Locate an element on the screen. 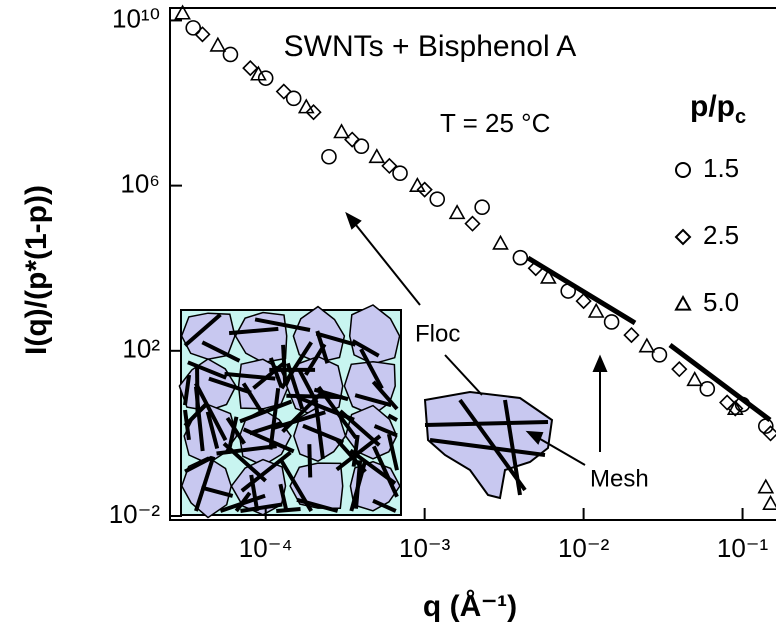 The height and width of the screenshot is (630, 776). floc-sticks is located at coordinates (486, 447).